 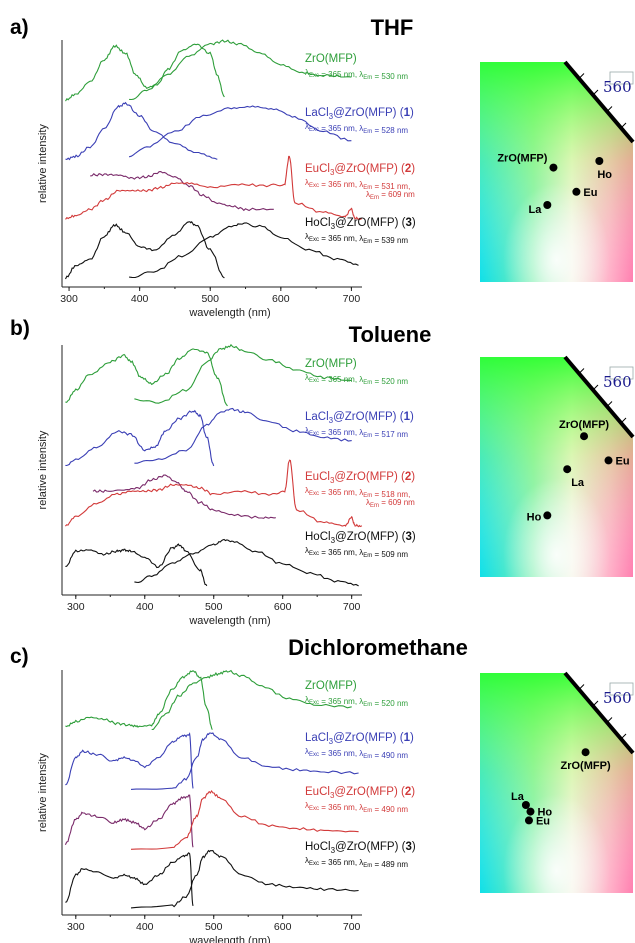 What do you see at coordinates (356, 379) in the screenshot?
I see `label-zro-wavelengths: λExc = 365 nm, λEm = 520 nm` at bounding box center [356, 379].